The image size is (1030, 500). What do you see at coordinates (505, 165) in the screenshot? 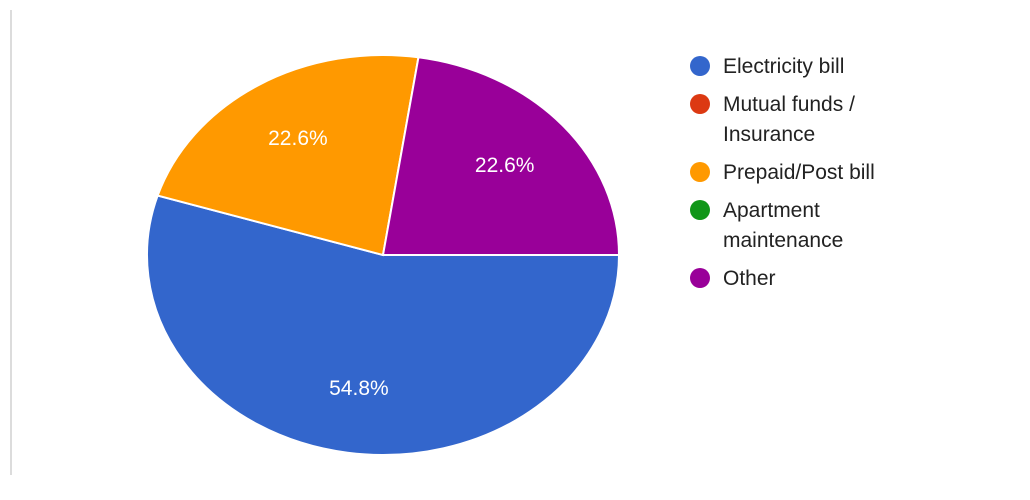
I see `pie-slice-label-4: 22.6%` at bounding box center [505, 165].